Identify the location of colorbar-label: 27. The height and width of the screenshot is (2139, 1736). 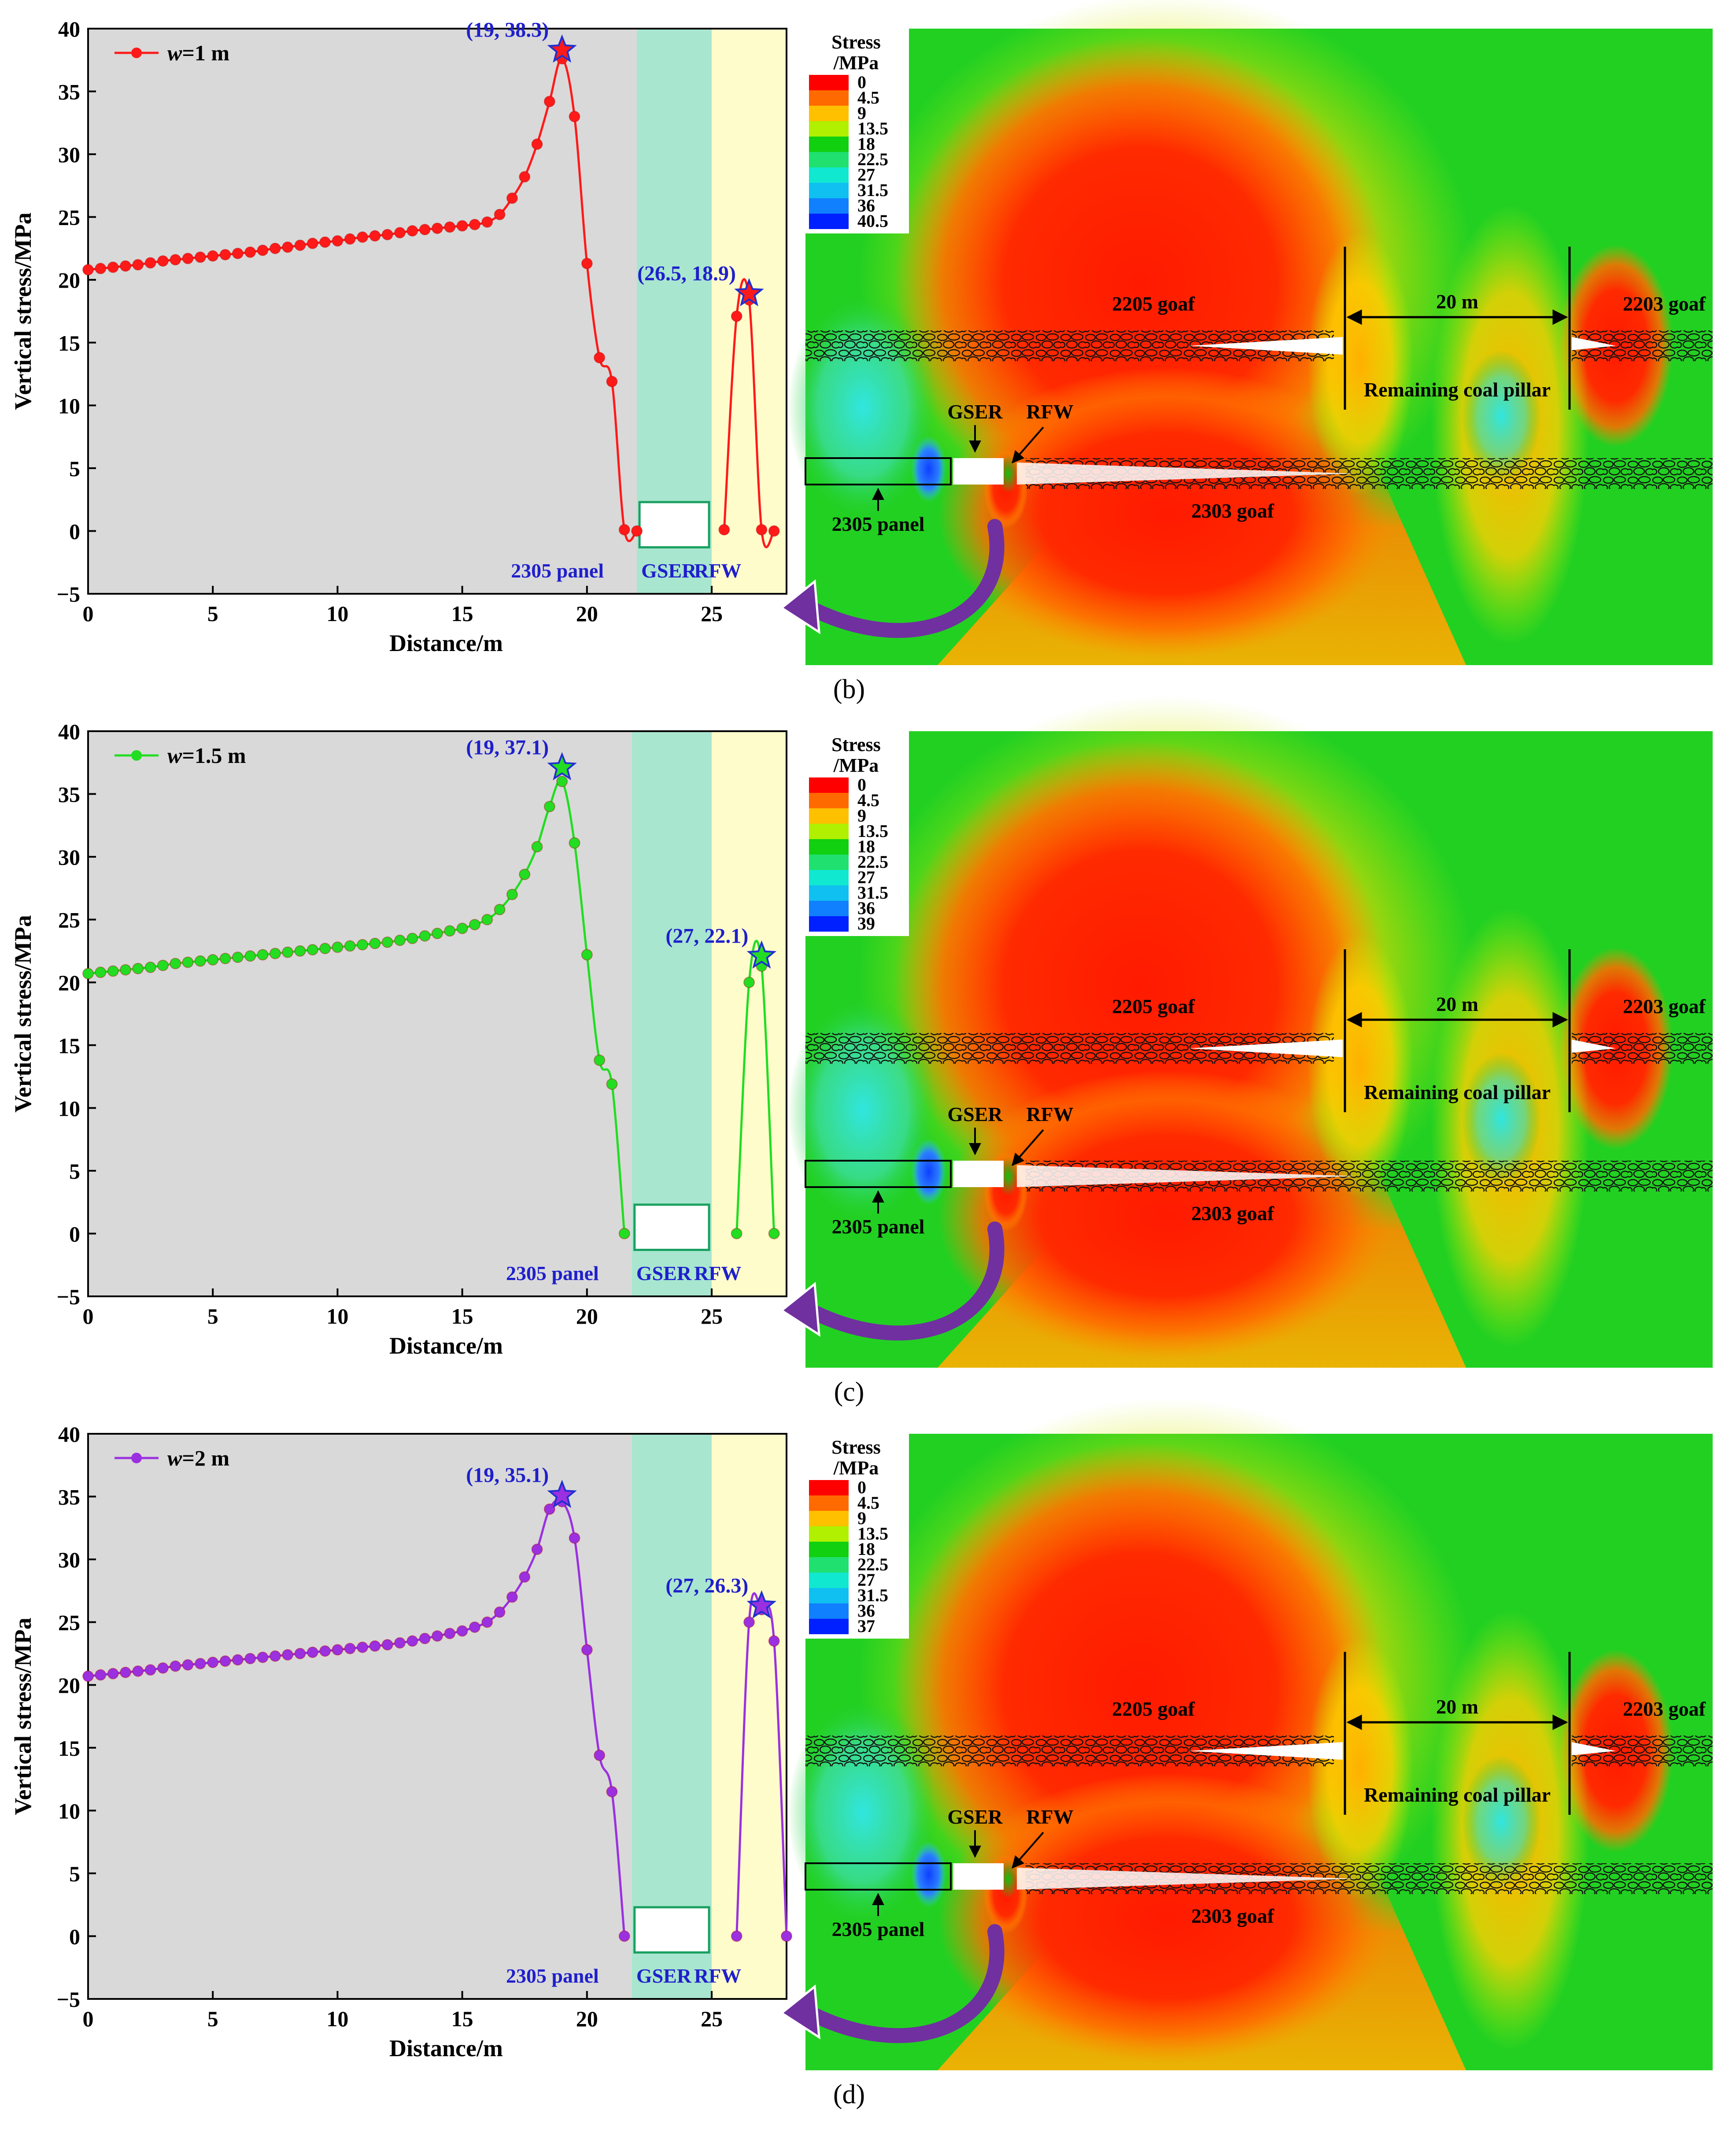
(866, 877).